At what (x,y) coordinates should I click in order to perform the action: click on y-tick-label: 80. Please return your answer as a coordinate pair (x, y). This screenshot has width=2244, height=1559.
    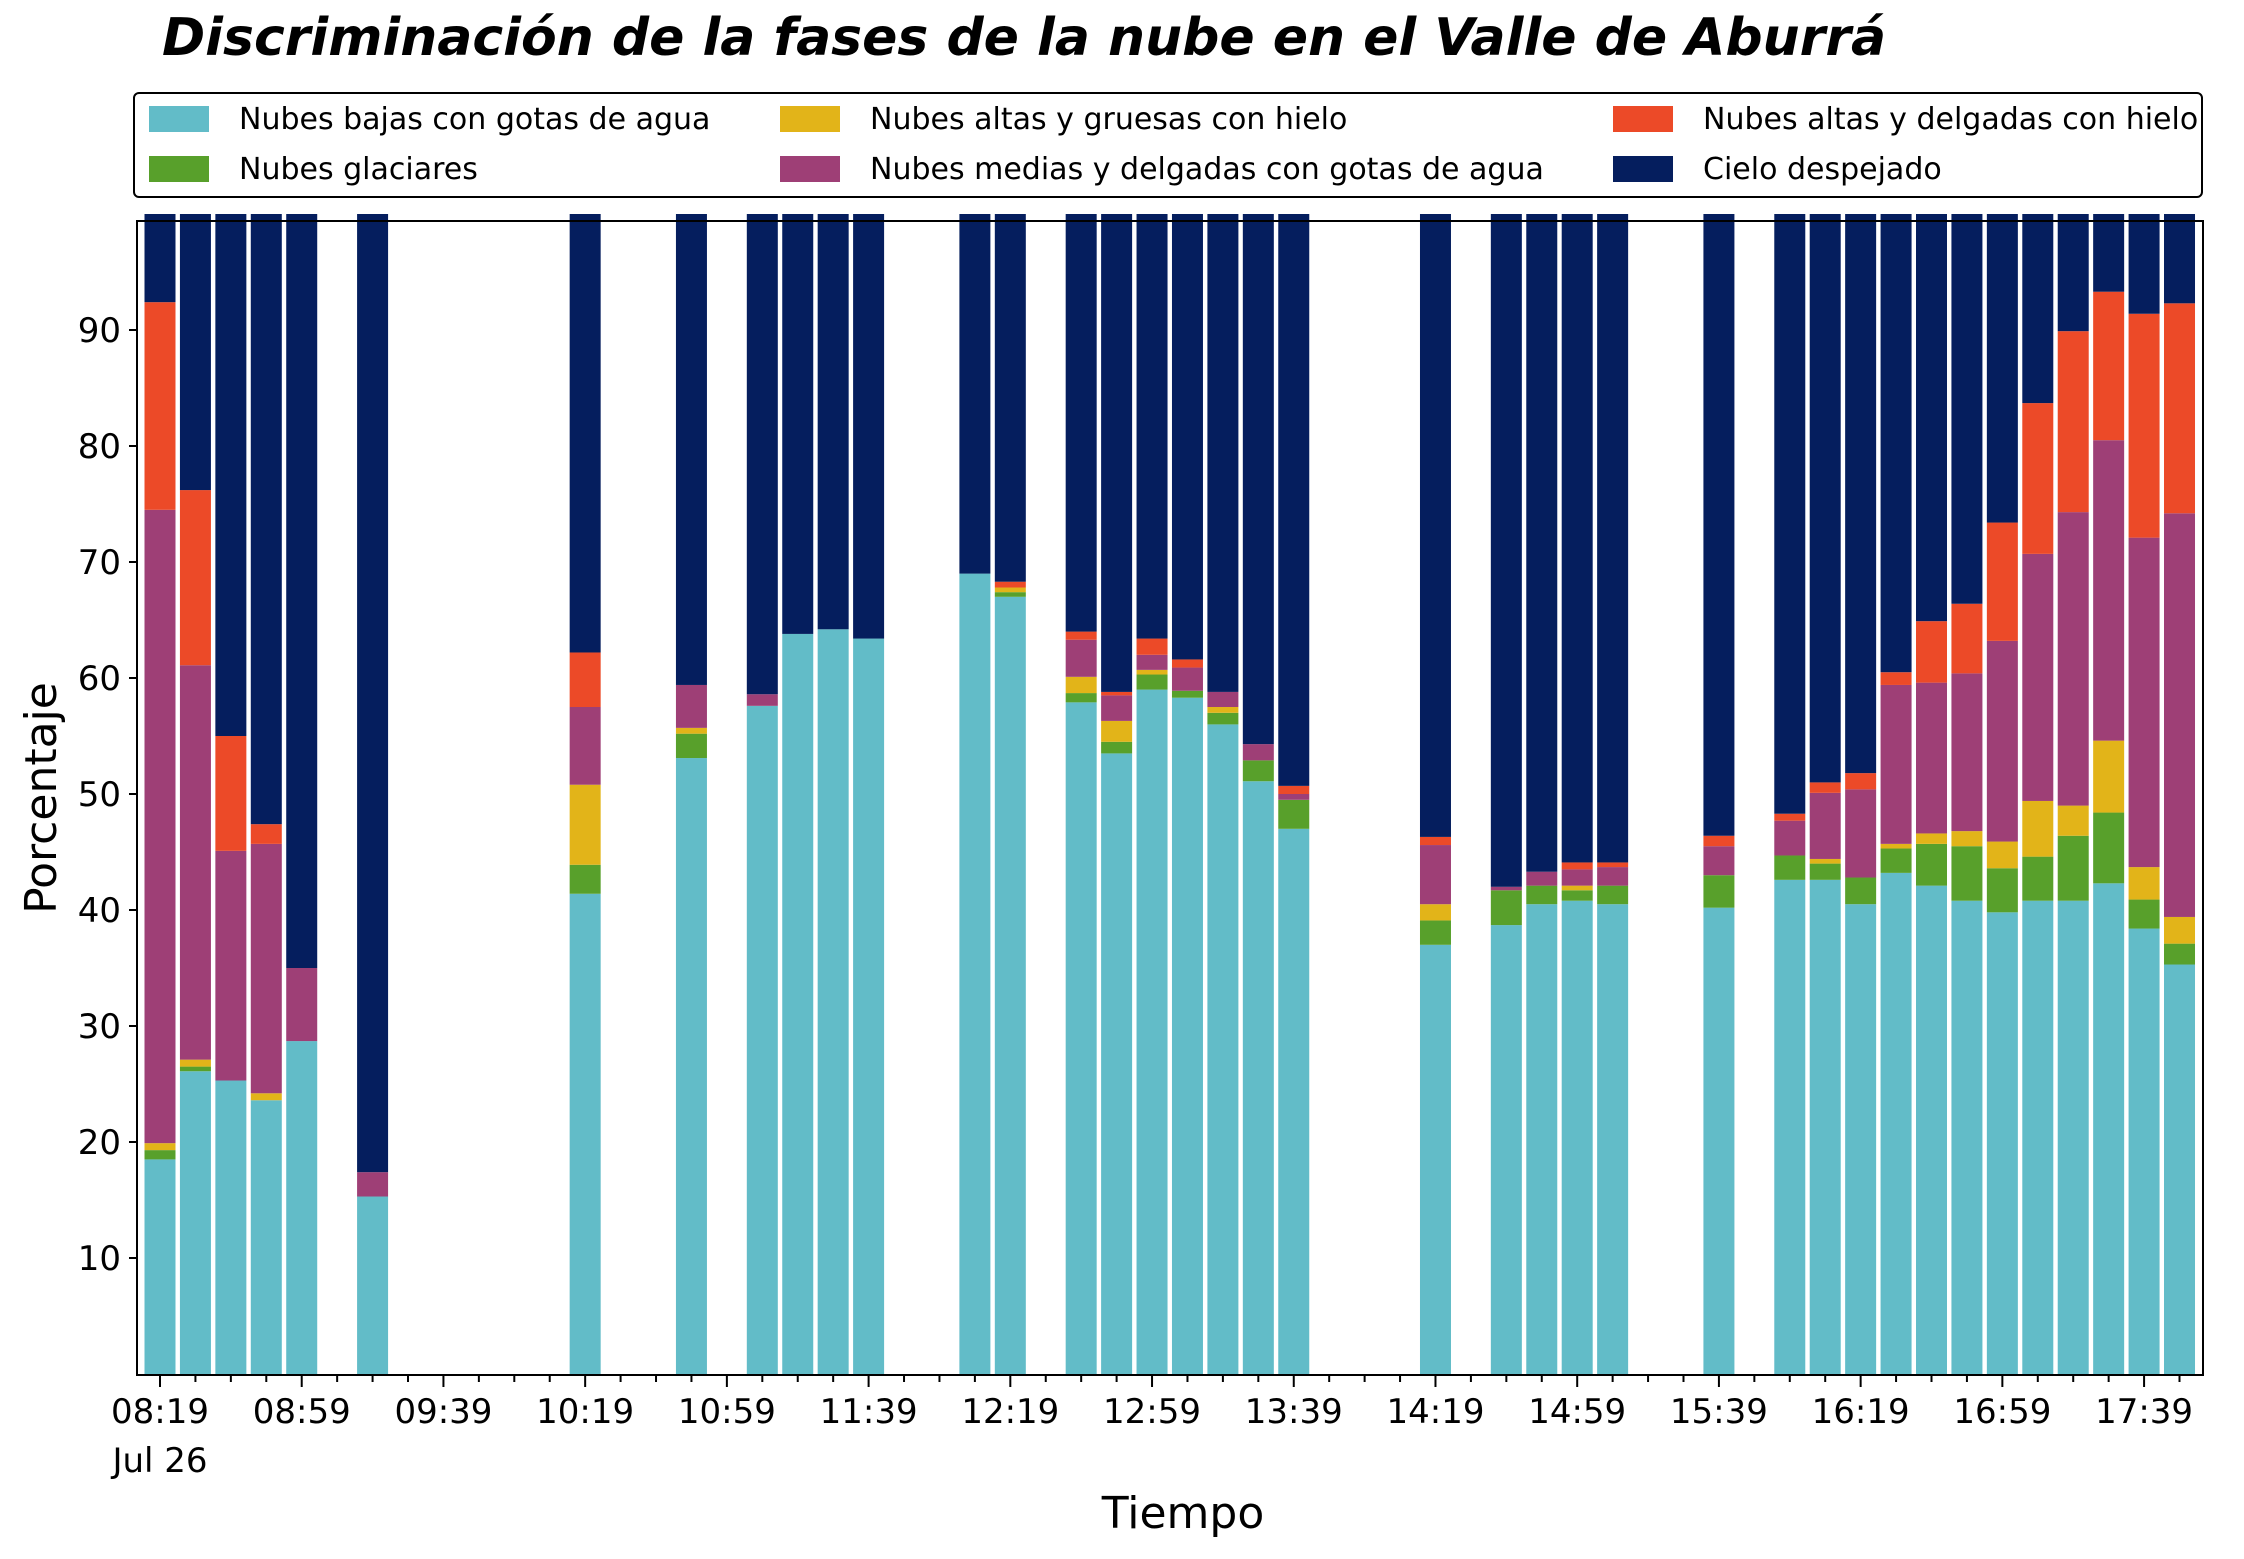
    Looking at the image, I should click on (99, 447).